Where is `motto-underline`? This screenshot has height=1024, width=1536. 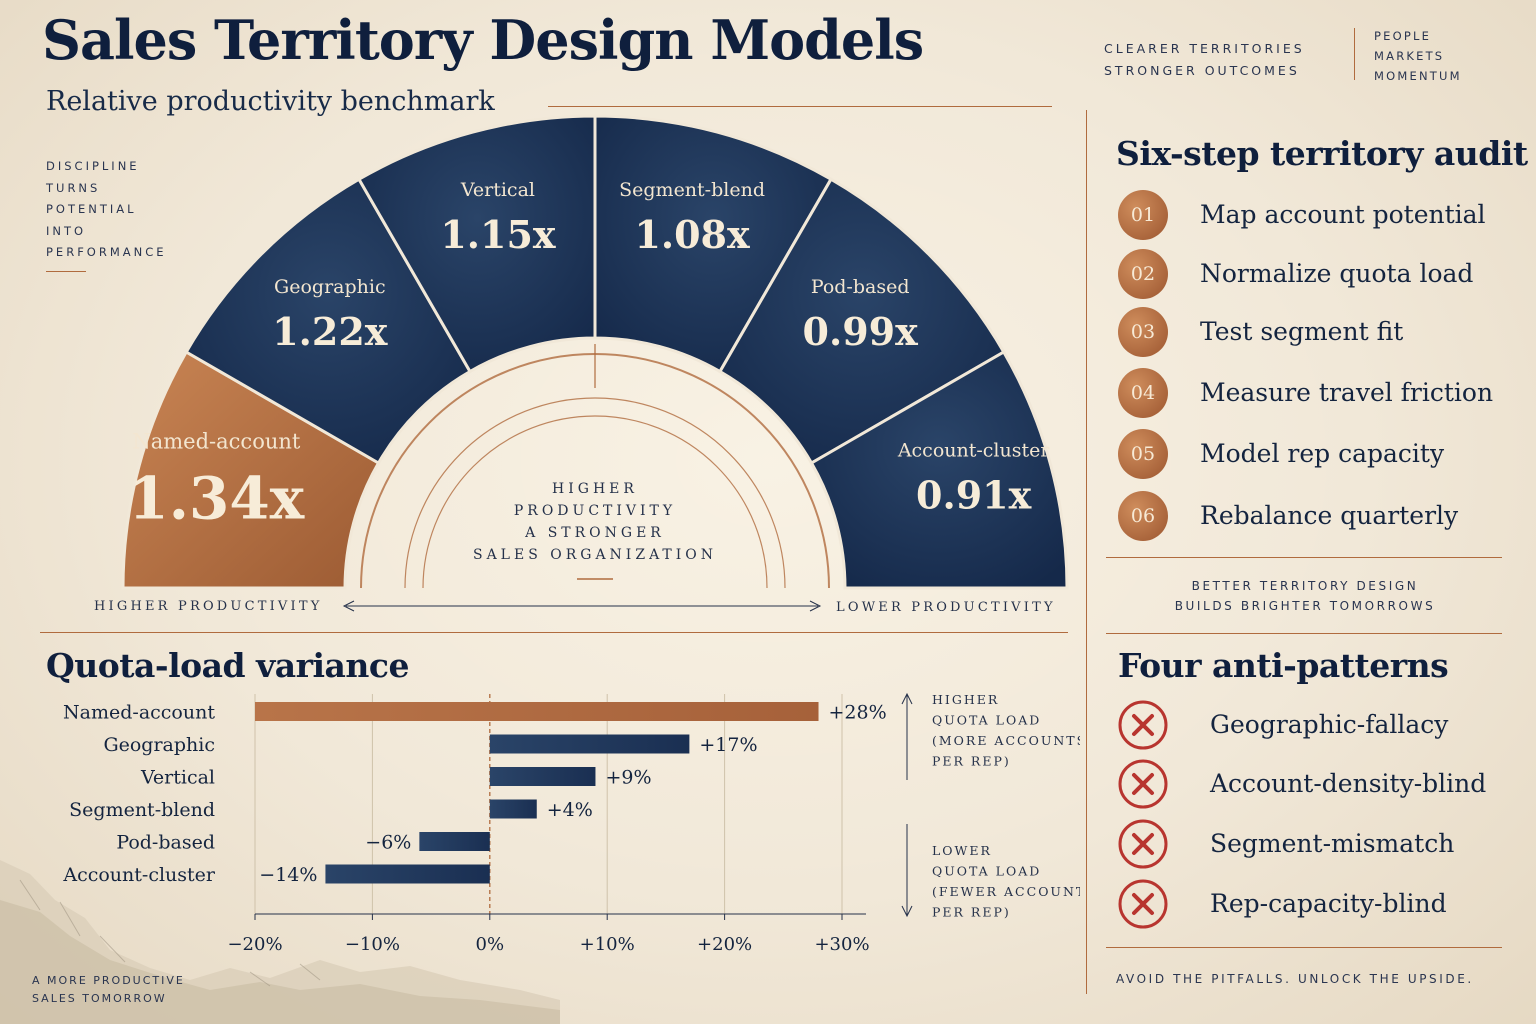 motto-underline is located at coordinates (66, 271).